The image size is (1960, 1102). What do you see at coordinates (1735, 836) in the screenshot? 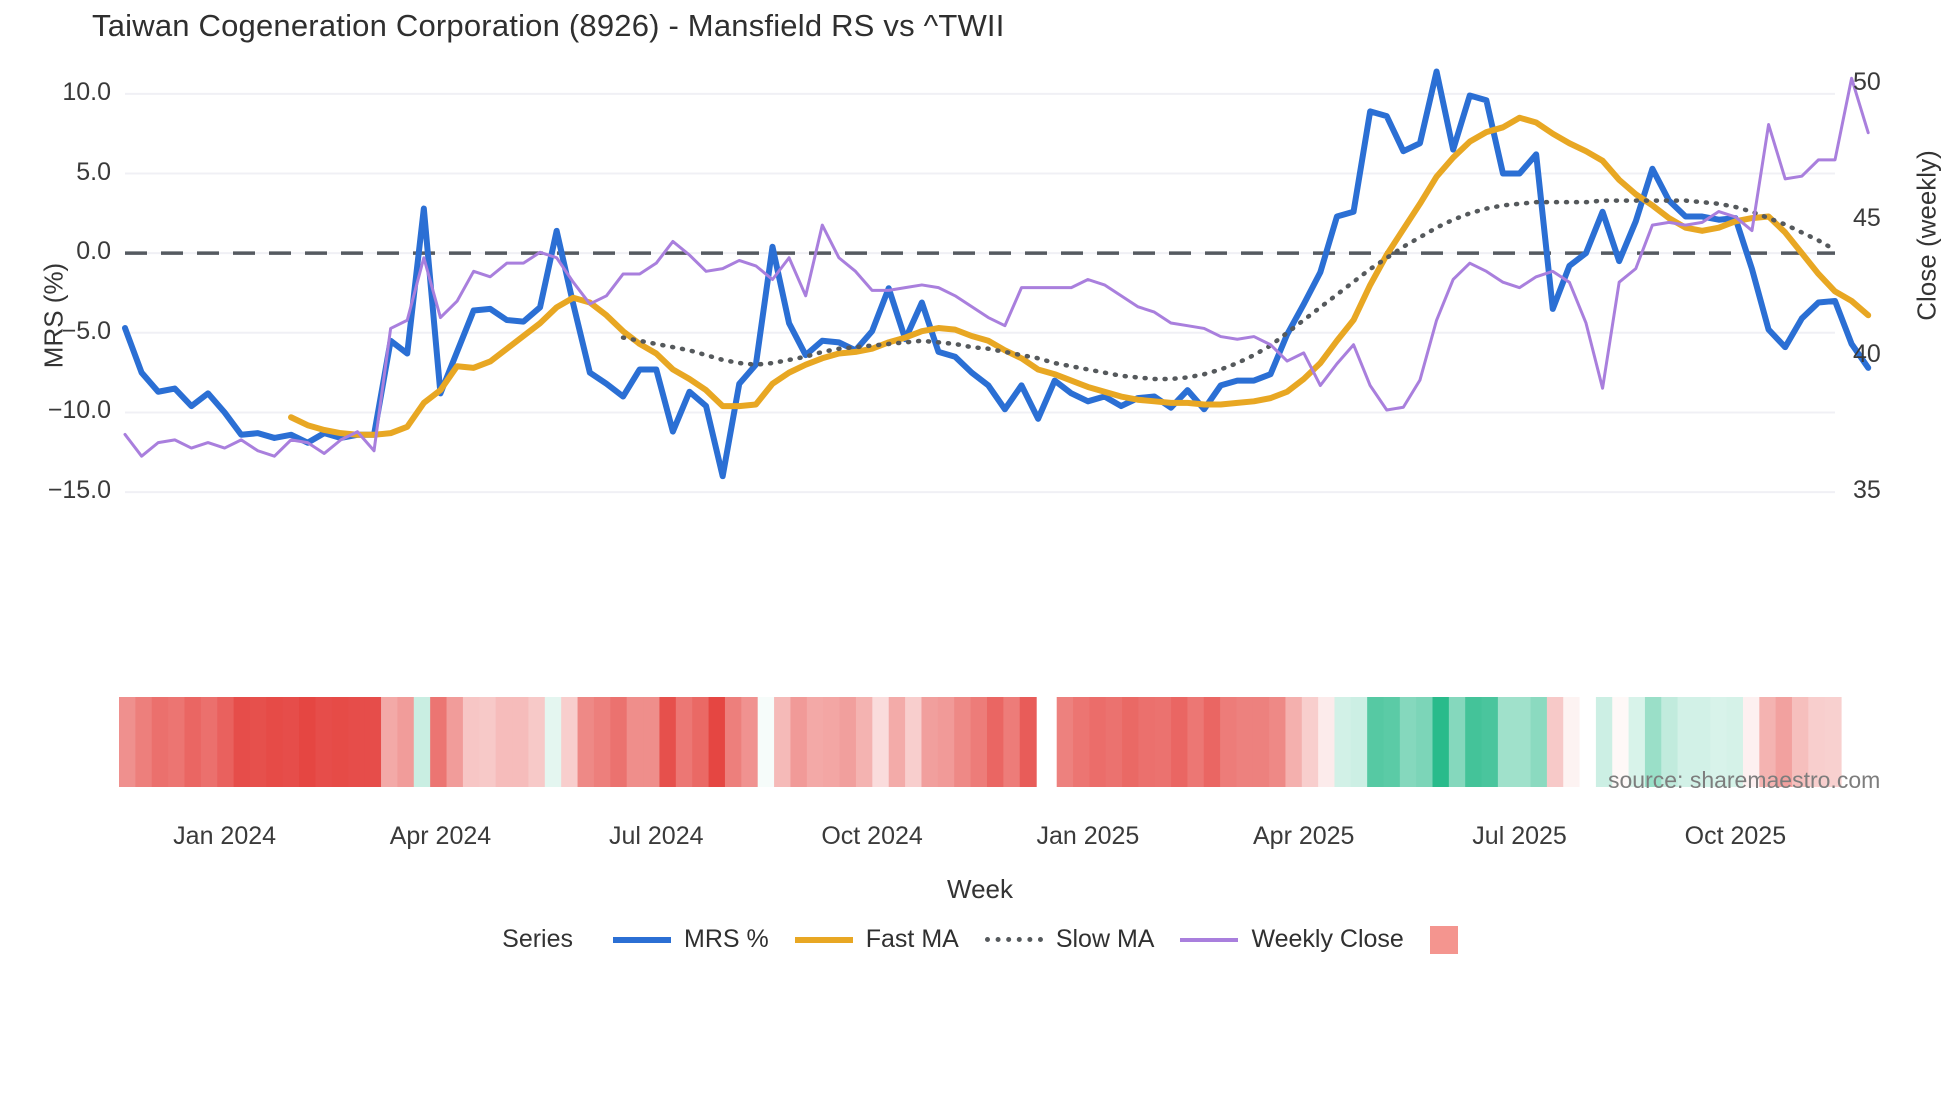
I see `x-tick-label: Oct 2025` at bounding box center [1735, 836].